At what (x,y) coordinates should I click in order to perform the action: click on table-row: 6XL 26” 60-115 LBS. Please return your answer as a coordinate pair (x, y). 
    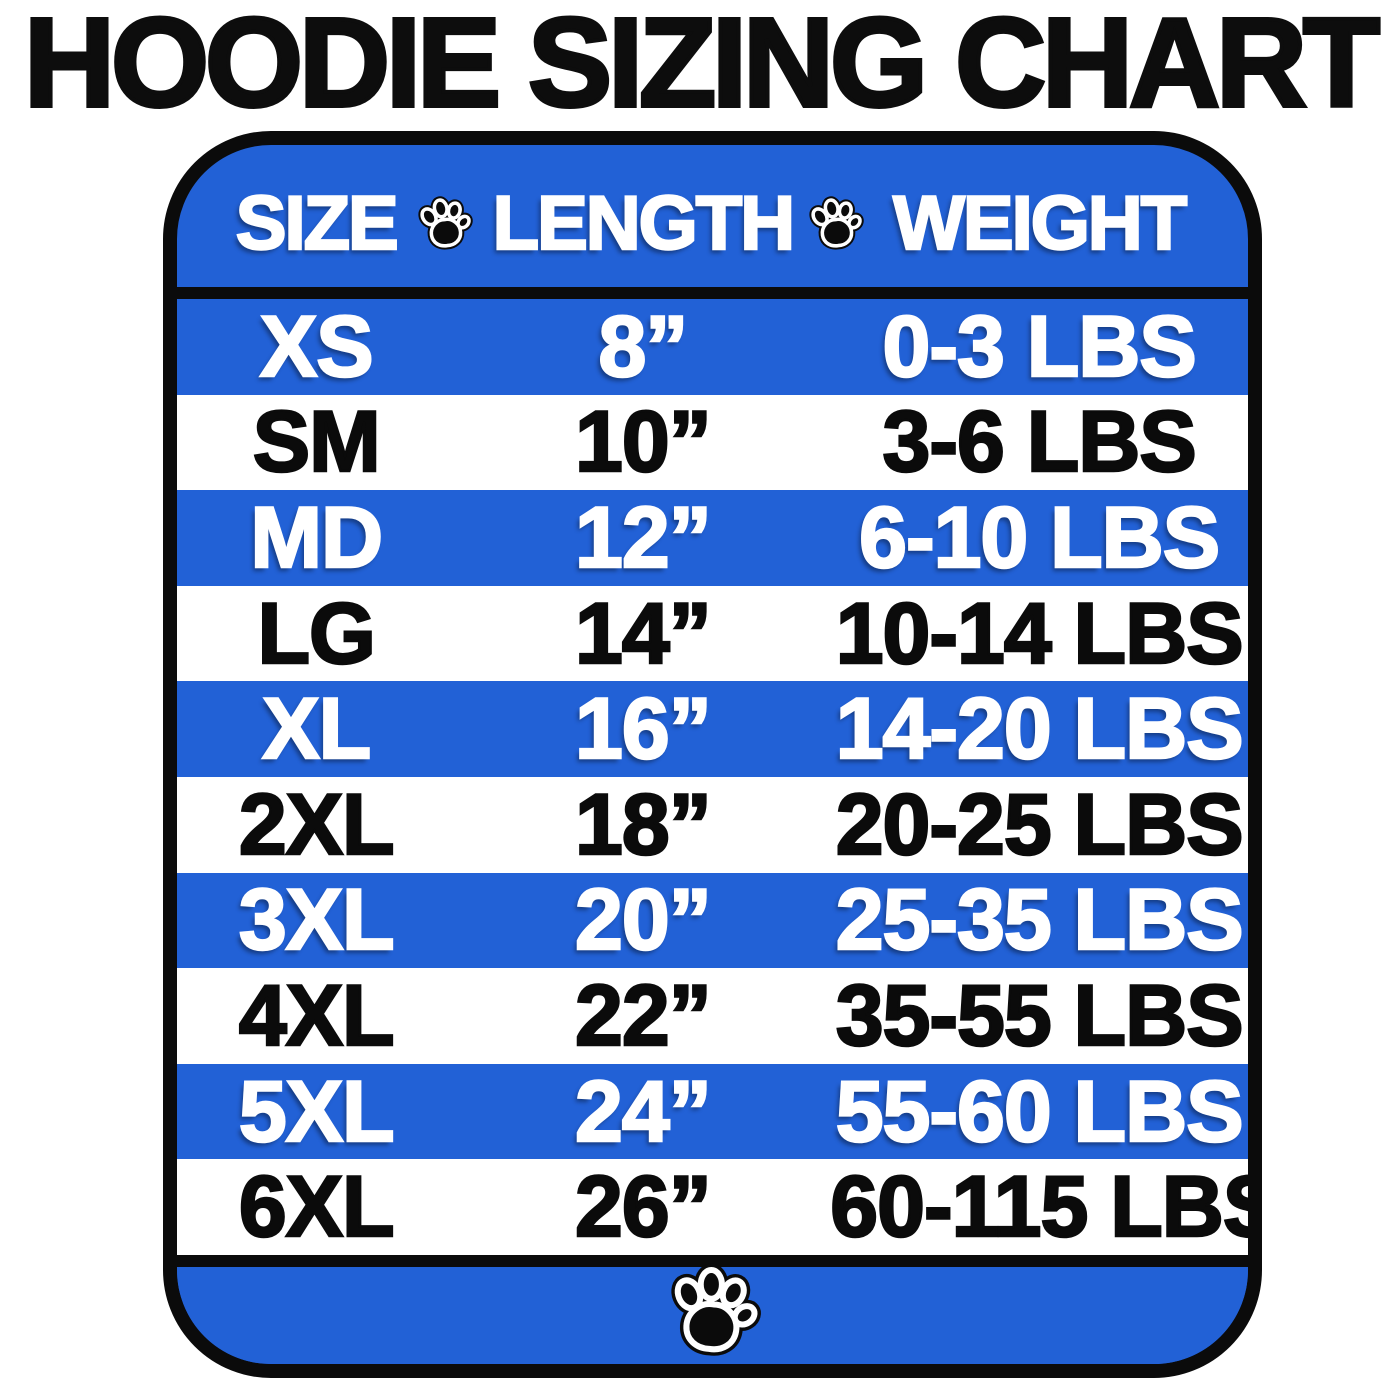
    Looking at the image, I should click on (712, 1207).